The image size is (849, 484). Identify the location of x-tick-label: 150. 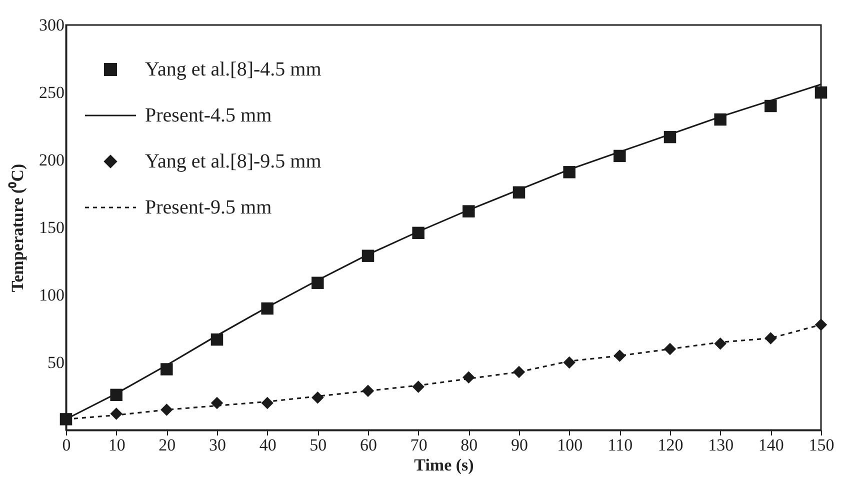
(821, 445).